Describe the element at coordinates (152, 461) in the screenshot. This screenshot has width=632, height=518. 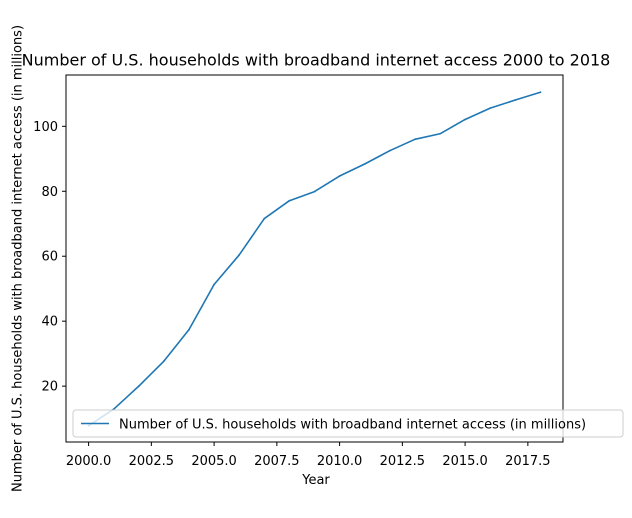
I see `x-tick-label: 2002.5` at that location.